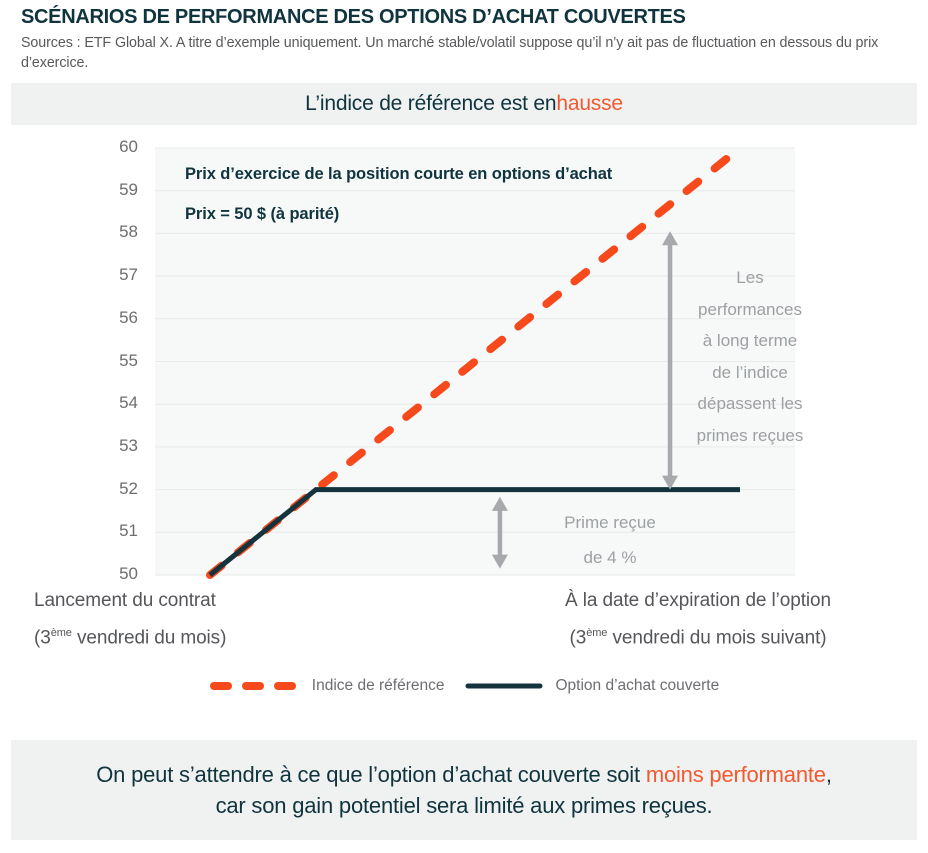 The height and width of the screenshot is (853, 928). What do you see at coordinates (74, 365) in the screenshot?
I see `y-axis-ticks: 60 59 58 57 56 55 54 53 52 51 50` at bounding box center [74, 365].